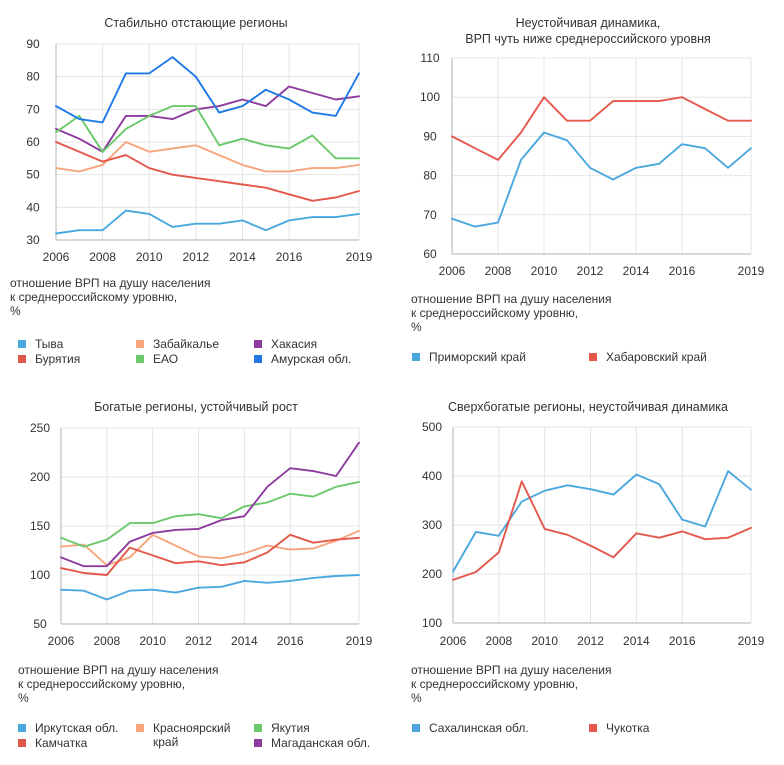 Image resolution: width=784 pixels, height=765 pixels. I want to click on legend-label: Магаданская обл., so click(321, 743).